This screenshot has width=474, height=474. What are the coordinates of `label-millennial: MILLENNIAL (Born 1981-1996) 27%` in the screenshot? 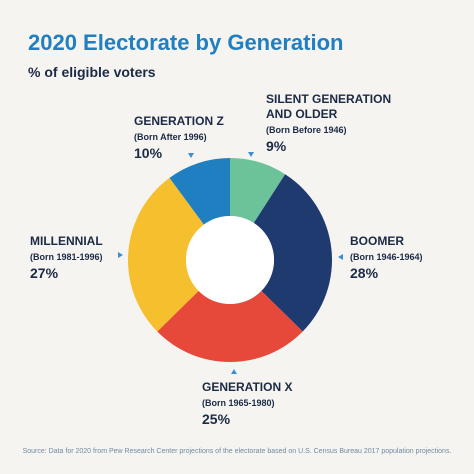 It's located at (66, 258).